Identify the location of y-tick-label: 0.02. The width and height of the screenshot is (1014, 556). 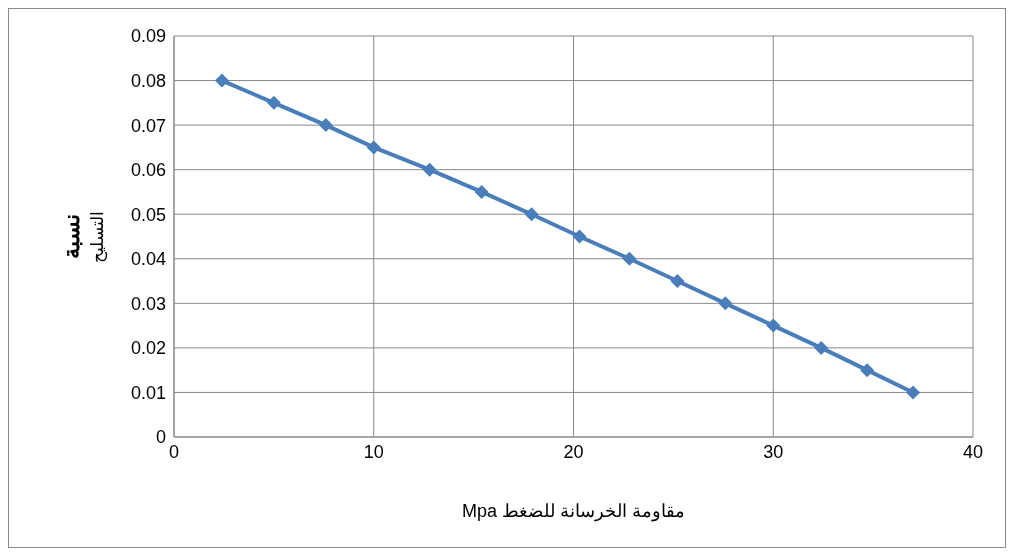
(148, 348).